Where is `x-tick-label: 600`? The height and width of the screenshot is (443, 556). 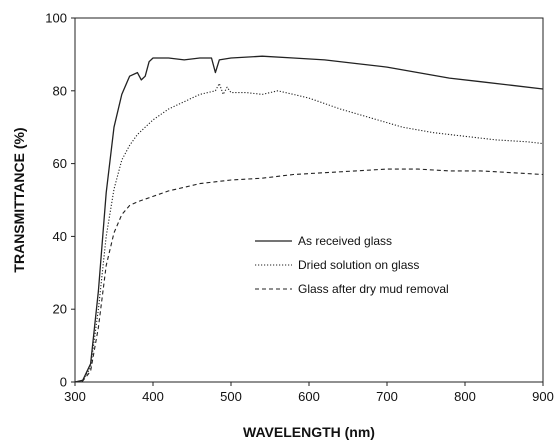 x-tick-label: 600 is located at coordinates (309, 396).